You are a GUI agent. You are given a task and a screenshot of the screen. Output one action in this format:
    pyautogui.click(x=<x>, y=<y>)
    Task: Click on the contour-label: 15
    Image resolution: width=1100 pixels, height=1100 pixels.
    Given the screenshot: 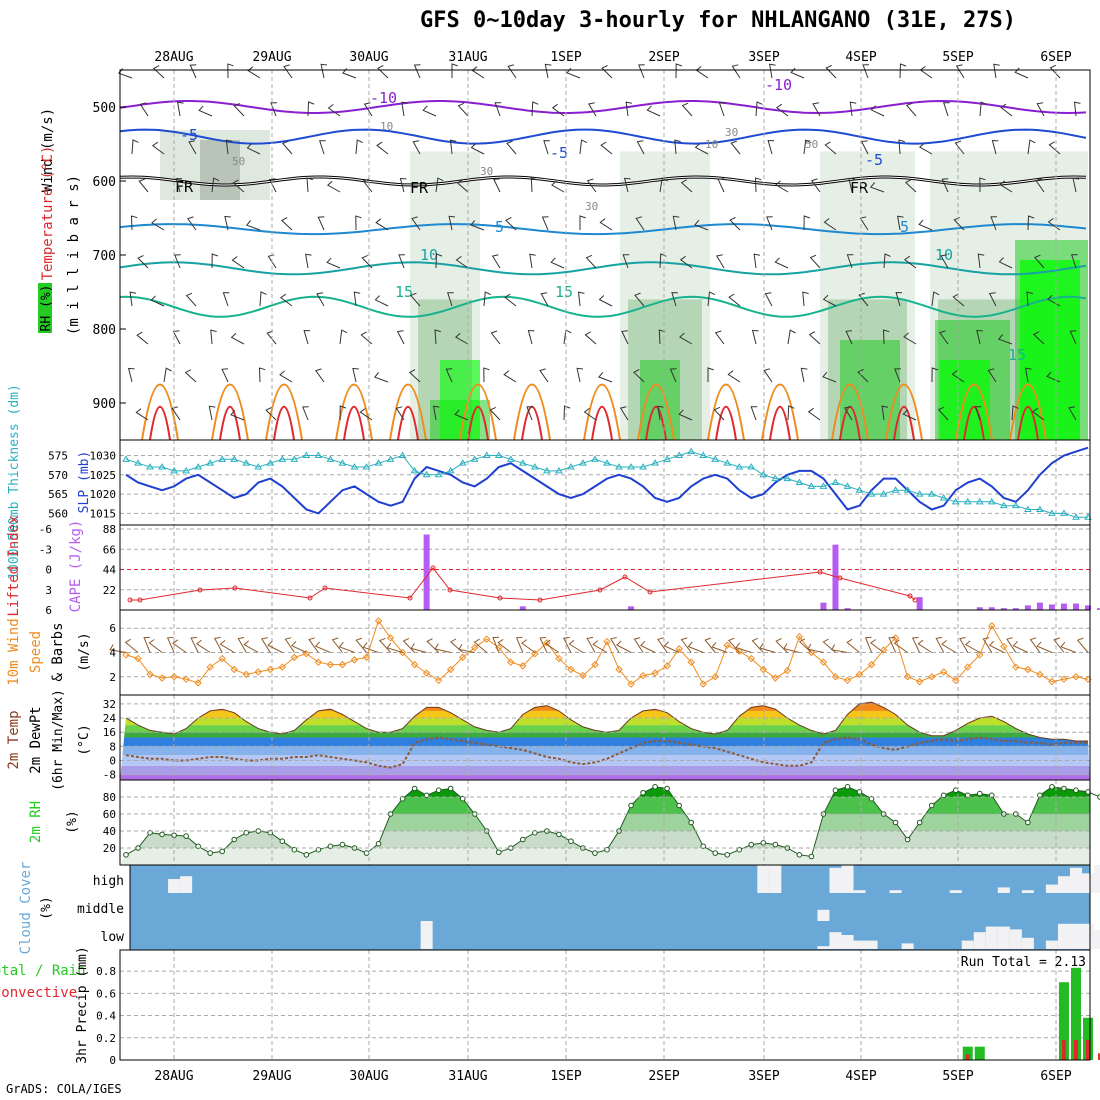 What is the action you would take?
    pyautogui.click(x=404, y=292)
    